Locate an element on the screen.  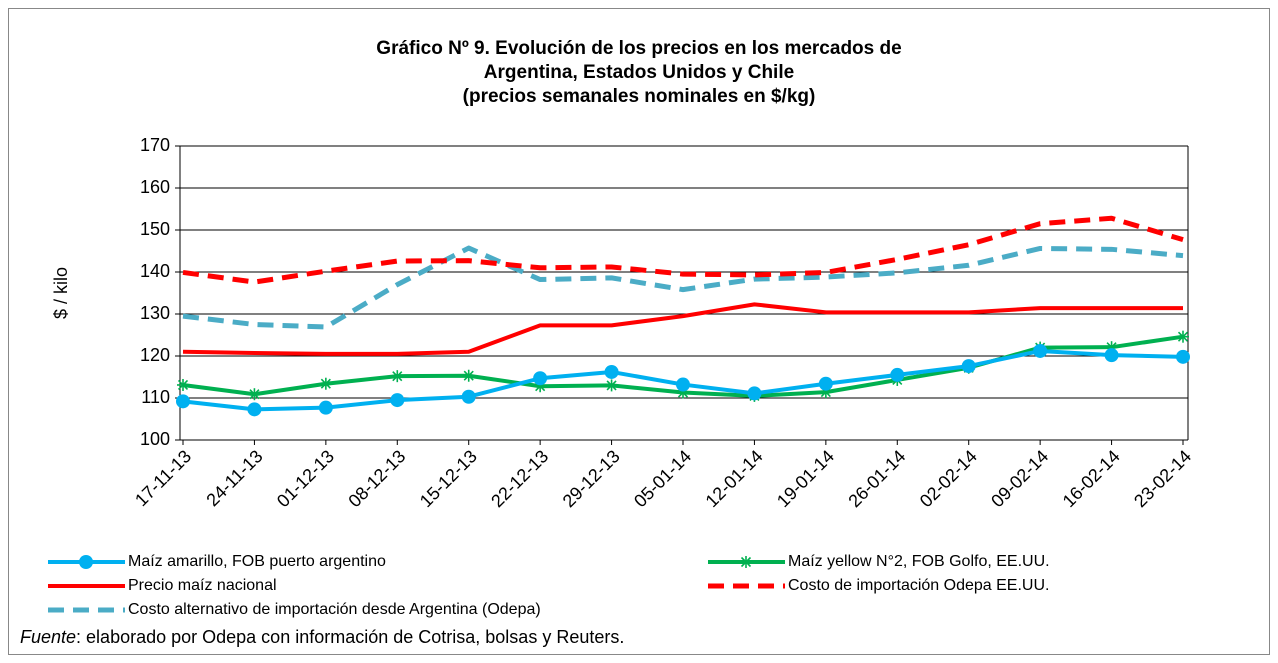
y-tick-label: 140 is located at coordinates (155, 271).